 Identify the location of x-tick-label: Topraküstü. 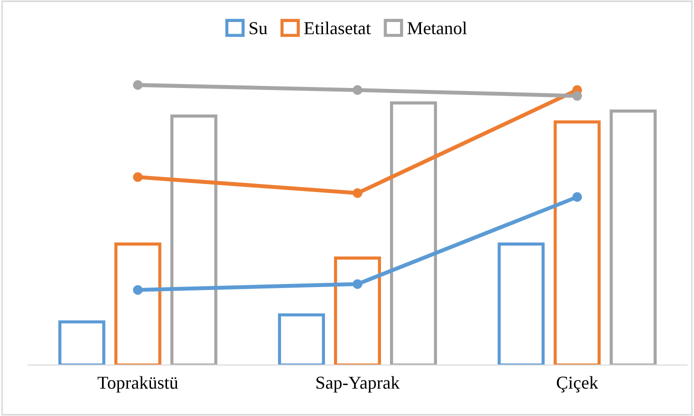
(138, 384).